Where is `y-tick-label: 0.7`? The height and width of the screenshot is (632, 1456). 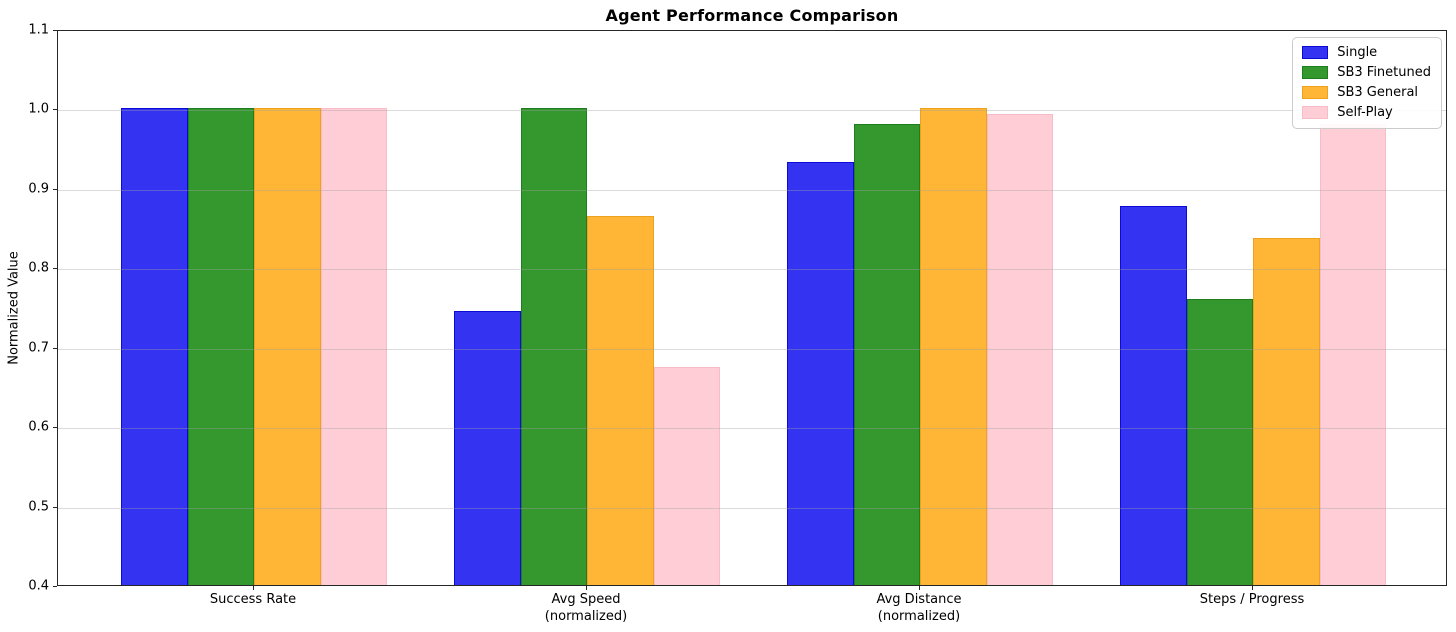 y-tick-label: 0.7 is located at coordinates (38, 348).